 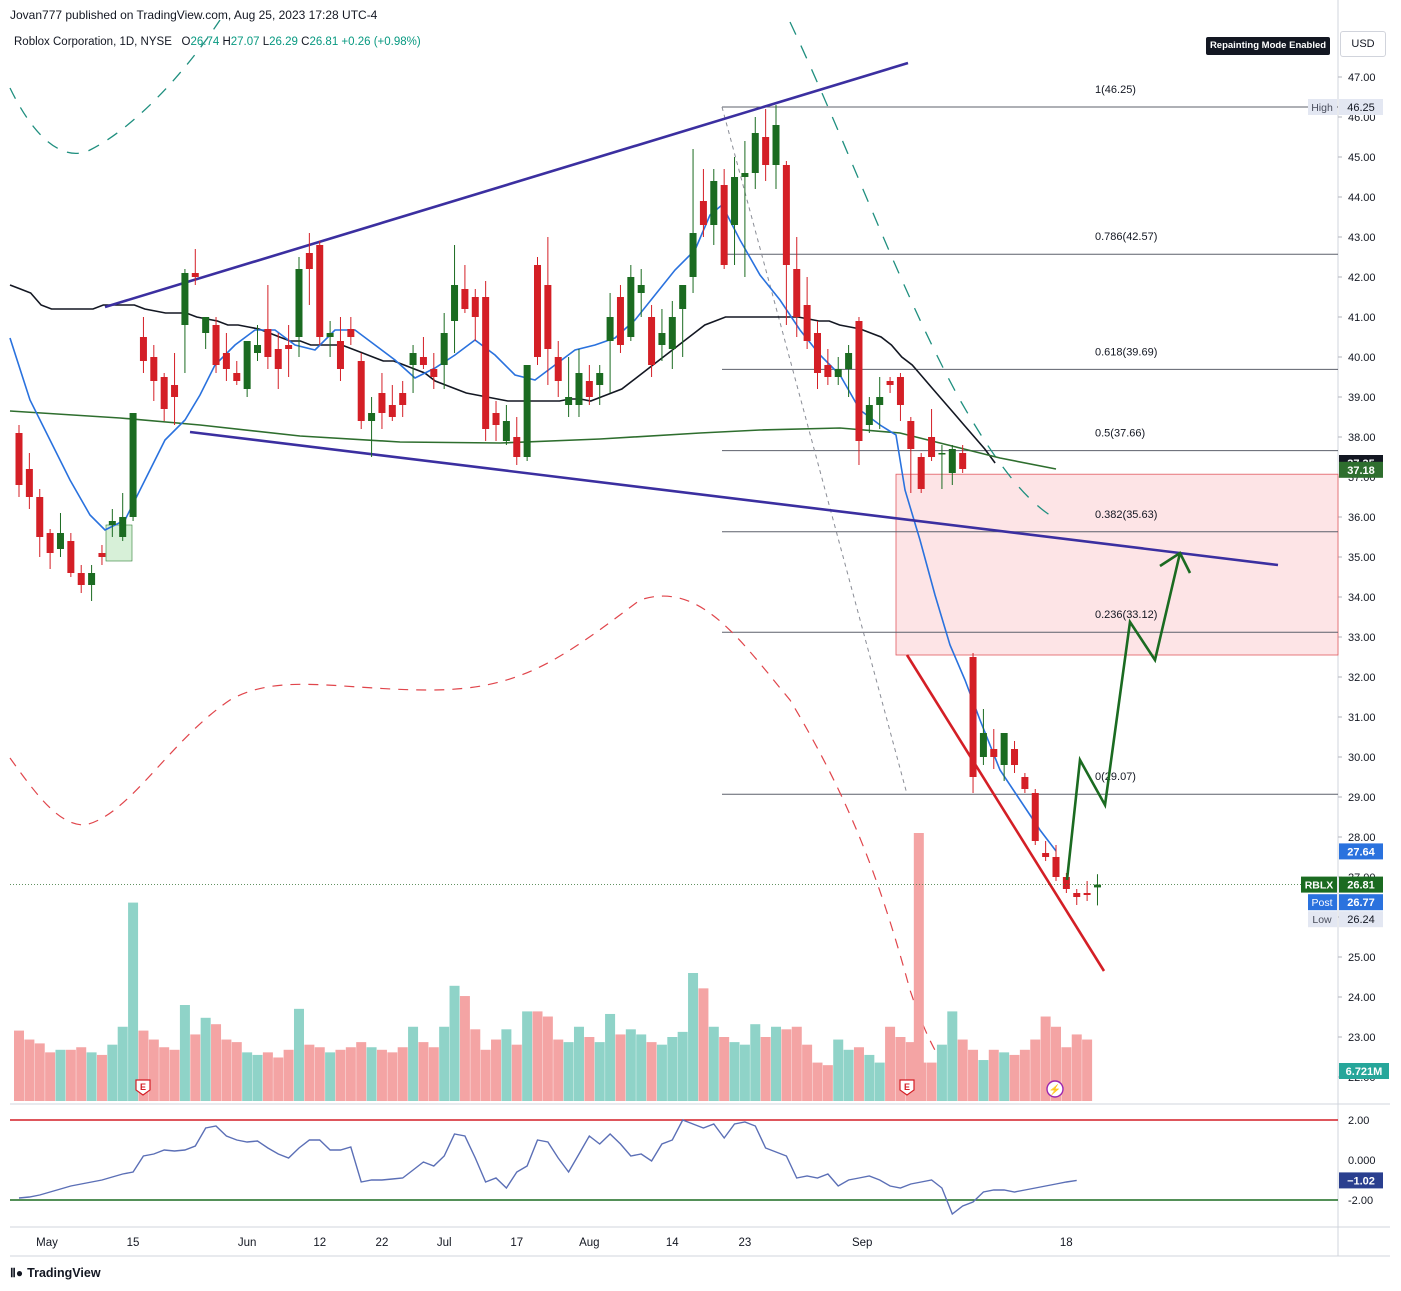 What do you see at coordinates (64, 1273) in the screenshot?
I see `tradingview-brand: TradingView` at bounding box center [64, 1273].